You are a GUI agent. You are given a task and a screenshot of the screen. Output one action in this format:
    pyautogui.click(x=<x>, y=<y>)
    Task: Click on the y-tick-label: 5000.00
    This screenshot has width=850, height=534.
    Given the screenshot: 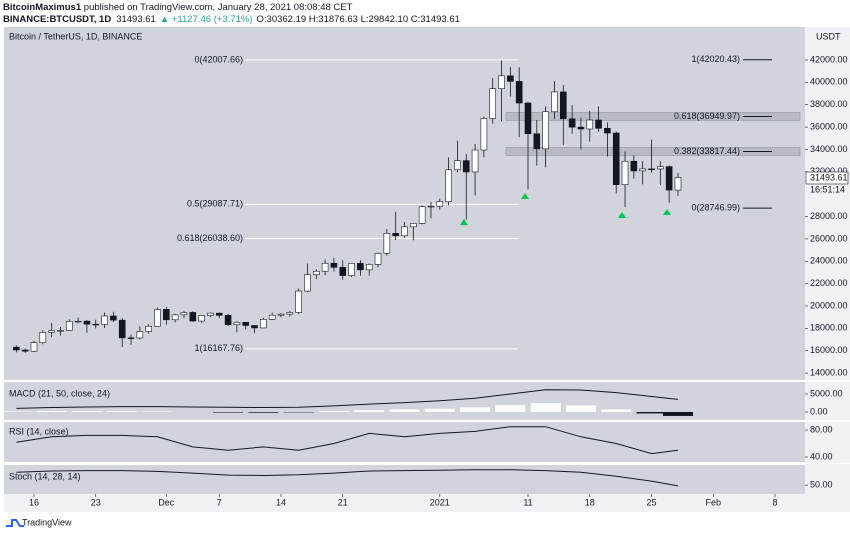 What is the action you would take?
    pyautogui.click(x=826, y=393)
    